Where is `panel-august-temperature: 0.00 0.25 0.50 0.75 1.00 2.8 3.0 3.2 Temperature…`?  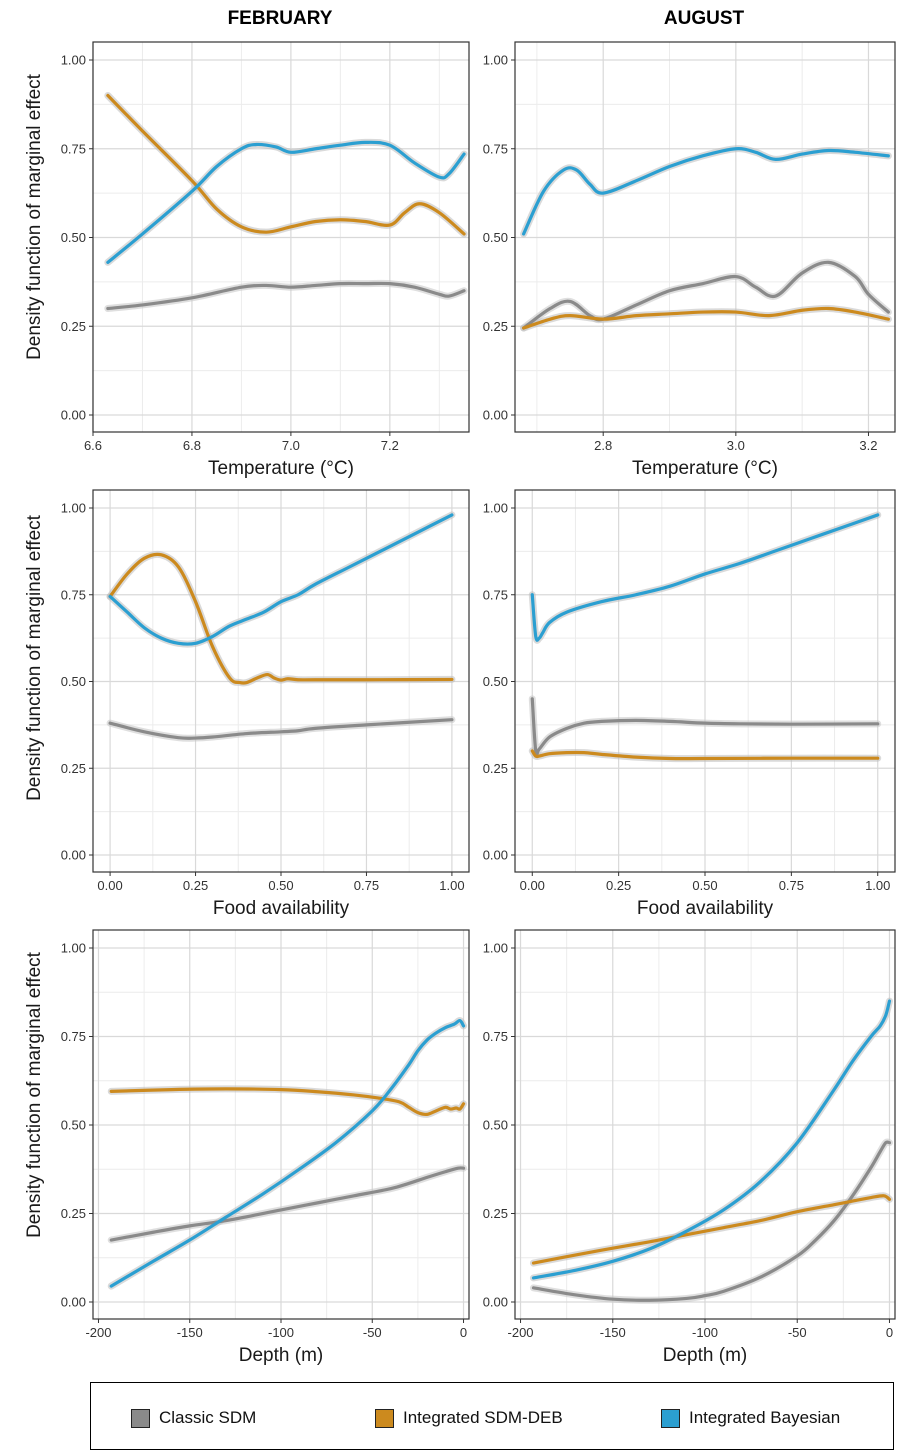 panel-august-temperature: 0.00 0.25 0.50 0.75 1.00 2.8 3.0 3.2 Temperature… is located at coordinates (689, 260).